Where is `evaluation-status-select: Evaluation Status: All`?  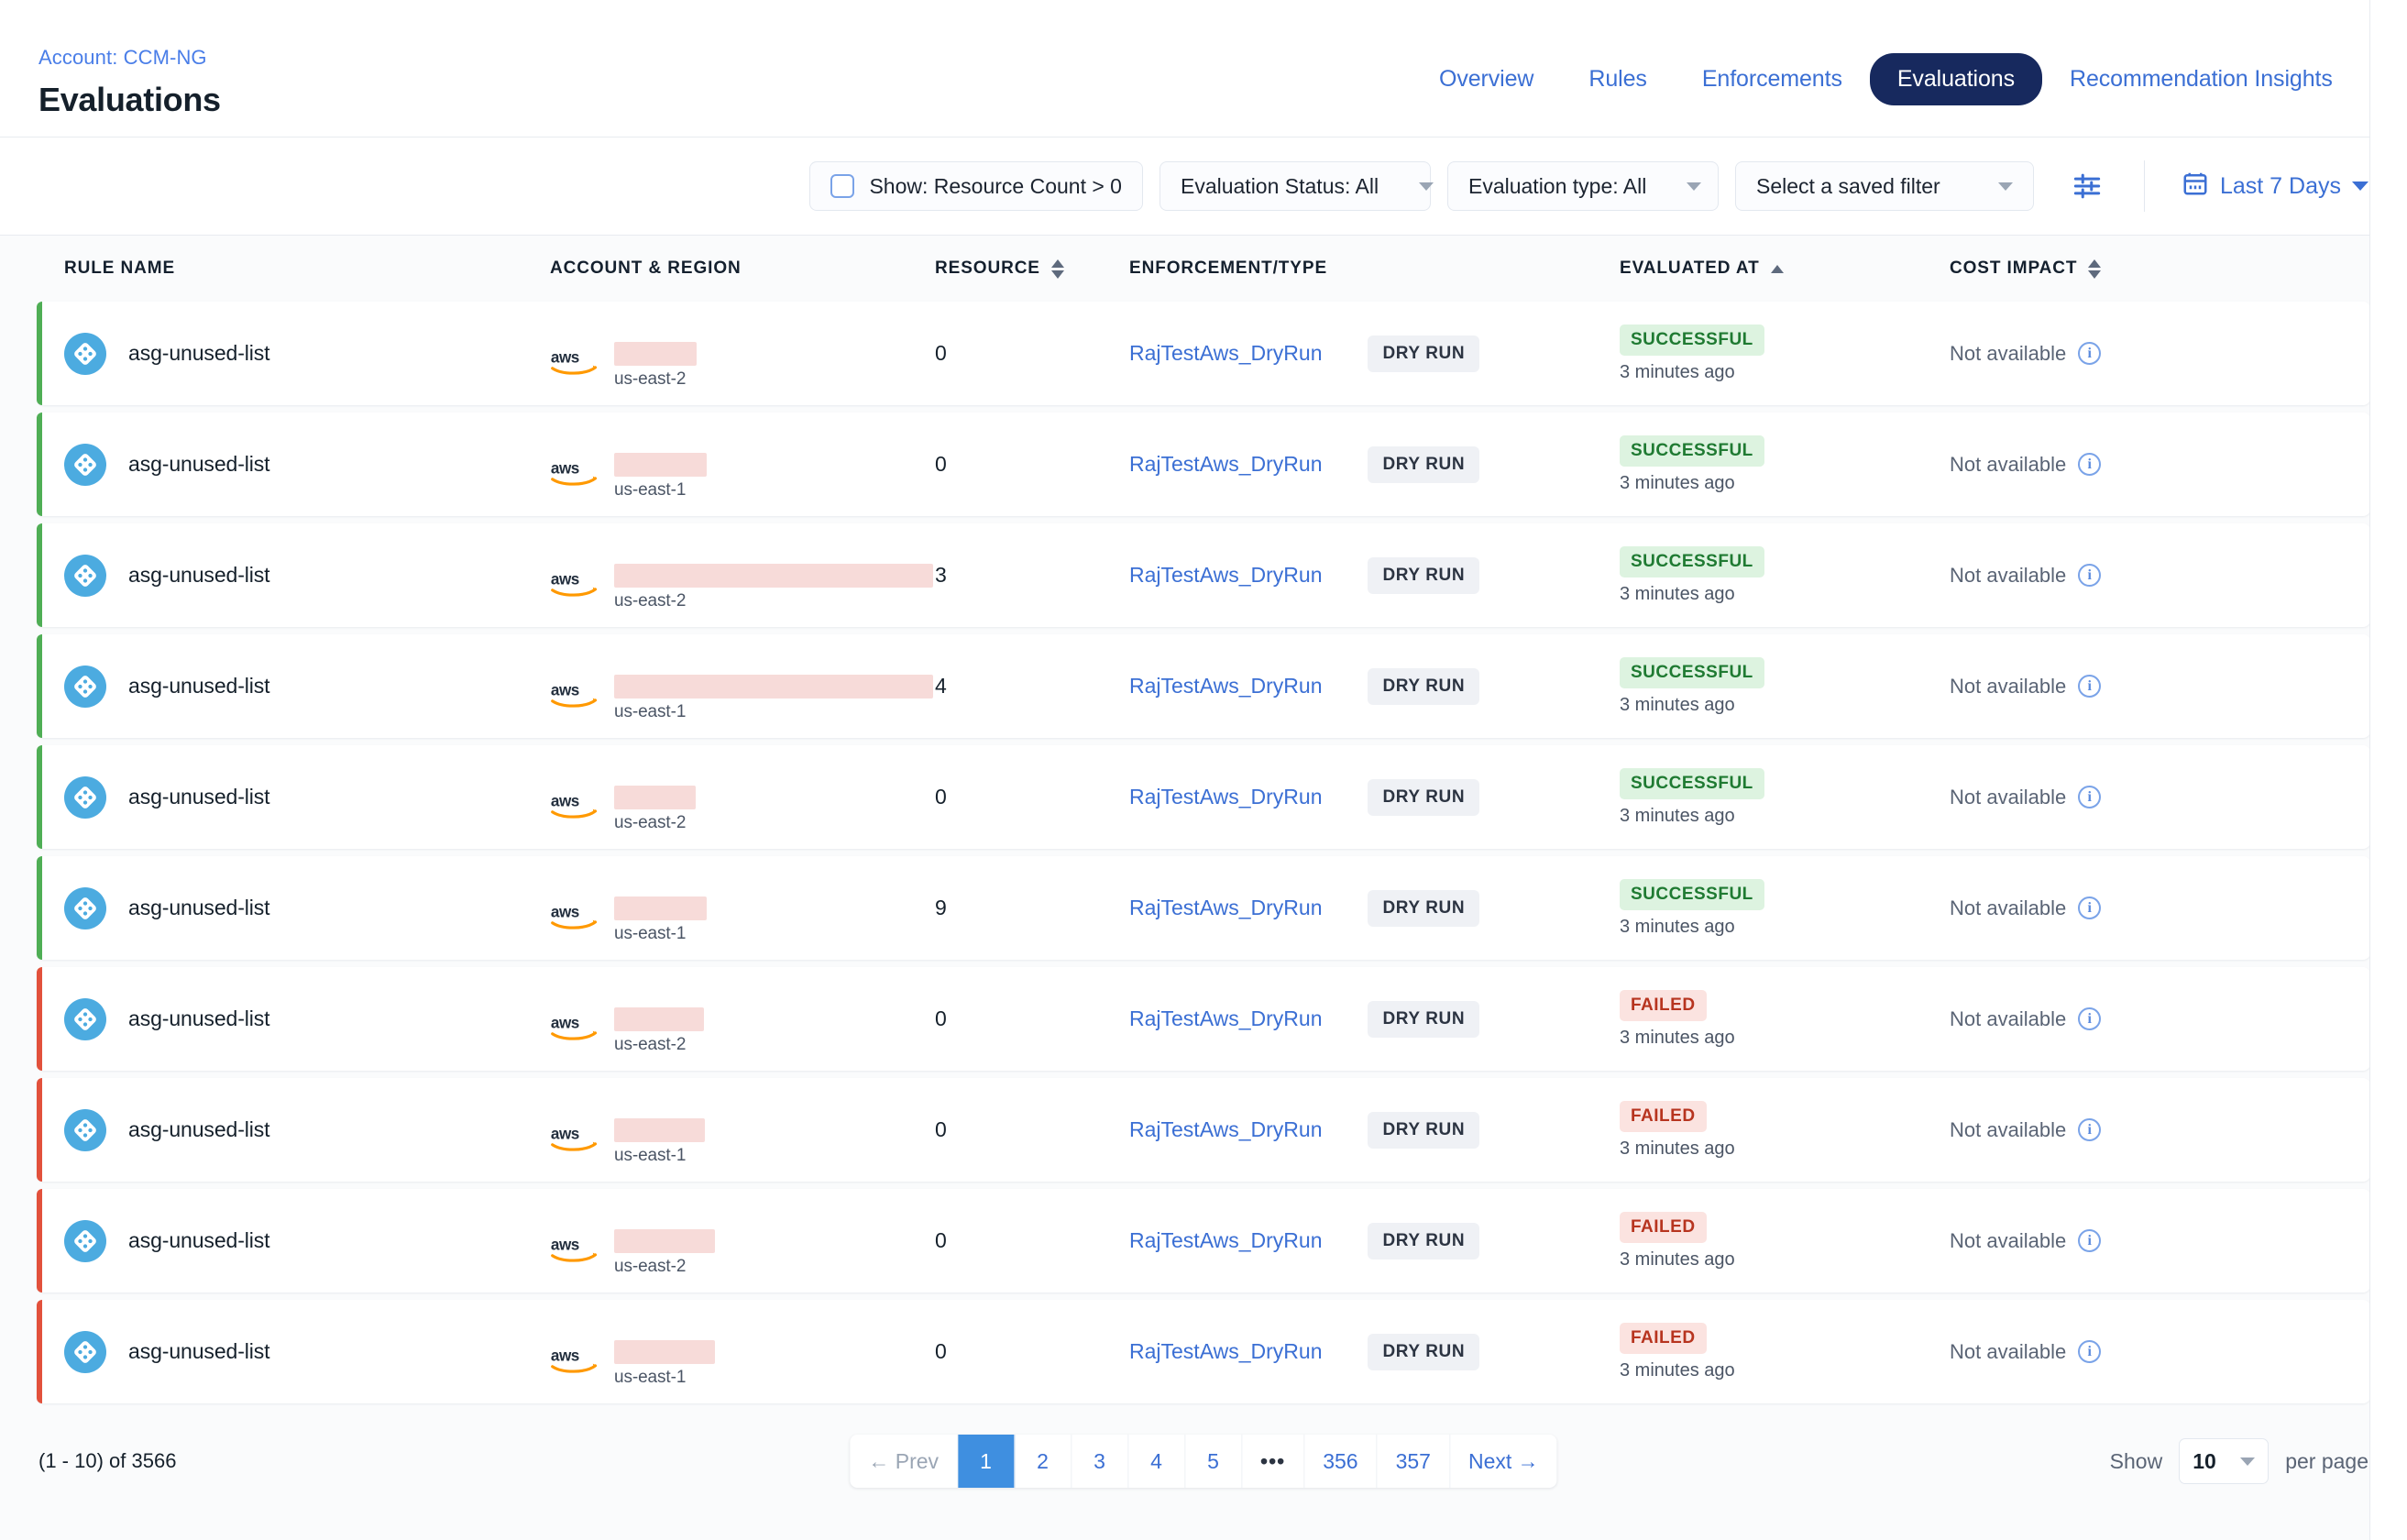
evaluation-status-select: Evaluation Status: All is located at coordinates (1296, 186).